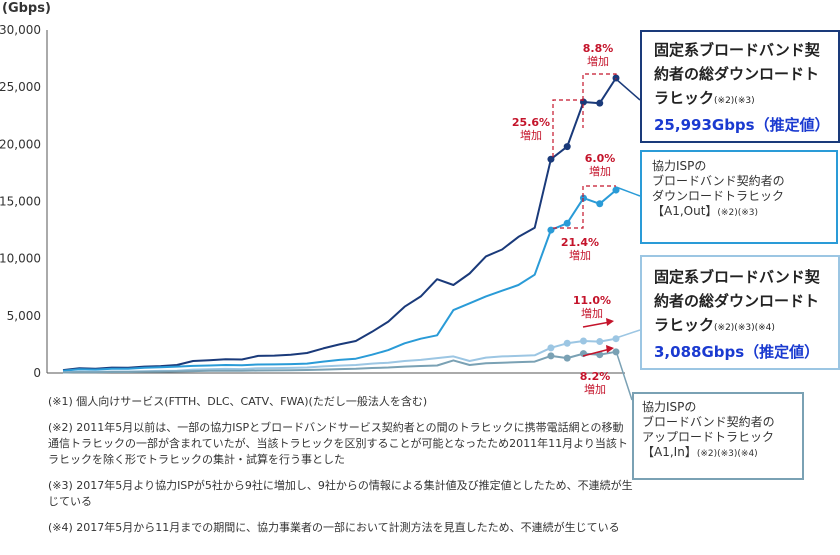 This screenshot has width=840, height=555. Describe the element at coordinates (718, 196) in the screenshot. I see `callout-line: ダウンロードトラヒック` at that location.